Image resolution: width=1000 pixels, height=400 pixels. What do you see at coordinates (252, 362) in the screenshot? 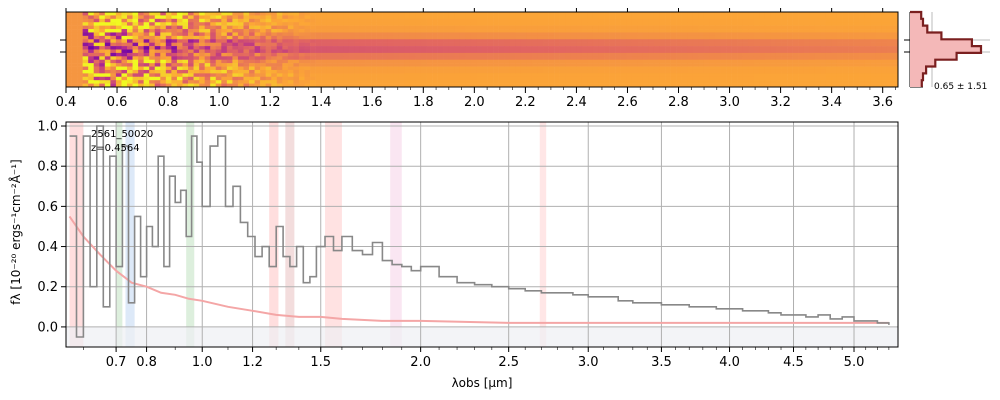
I see `x-tick-label: 1.2` at bounding box center [252, 362].